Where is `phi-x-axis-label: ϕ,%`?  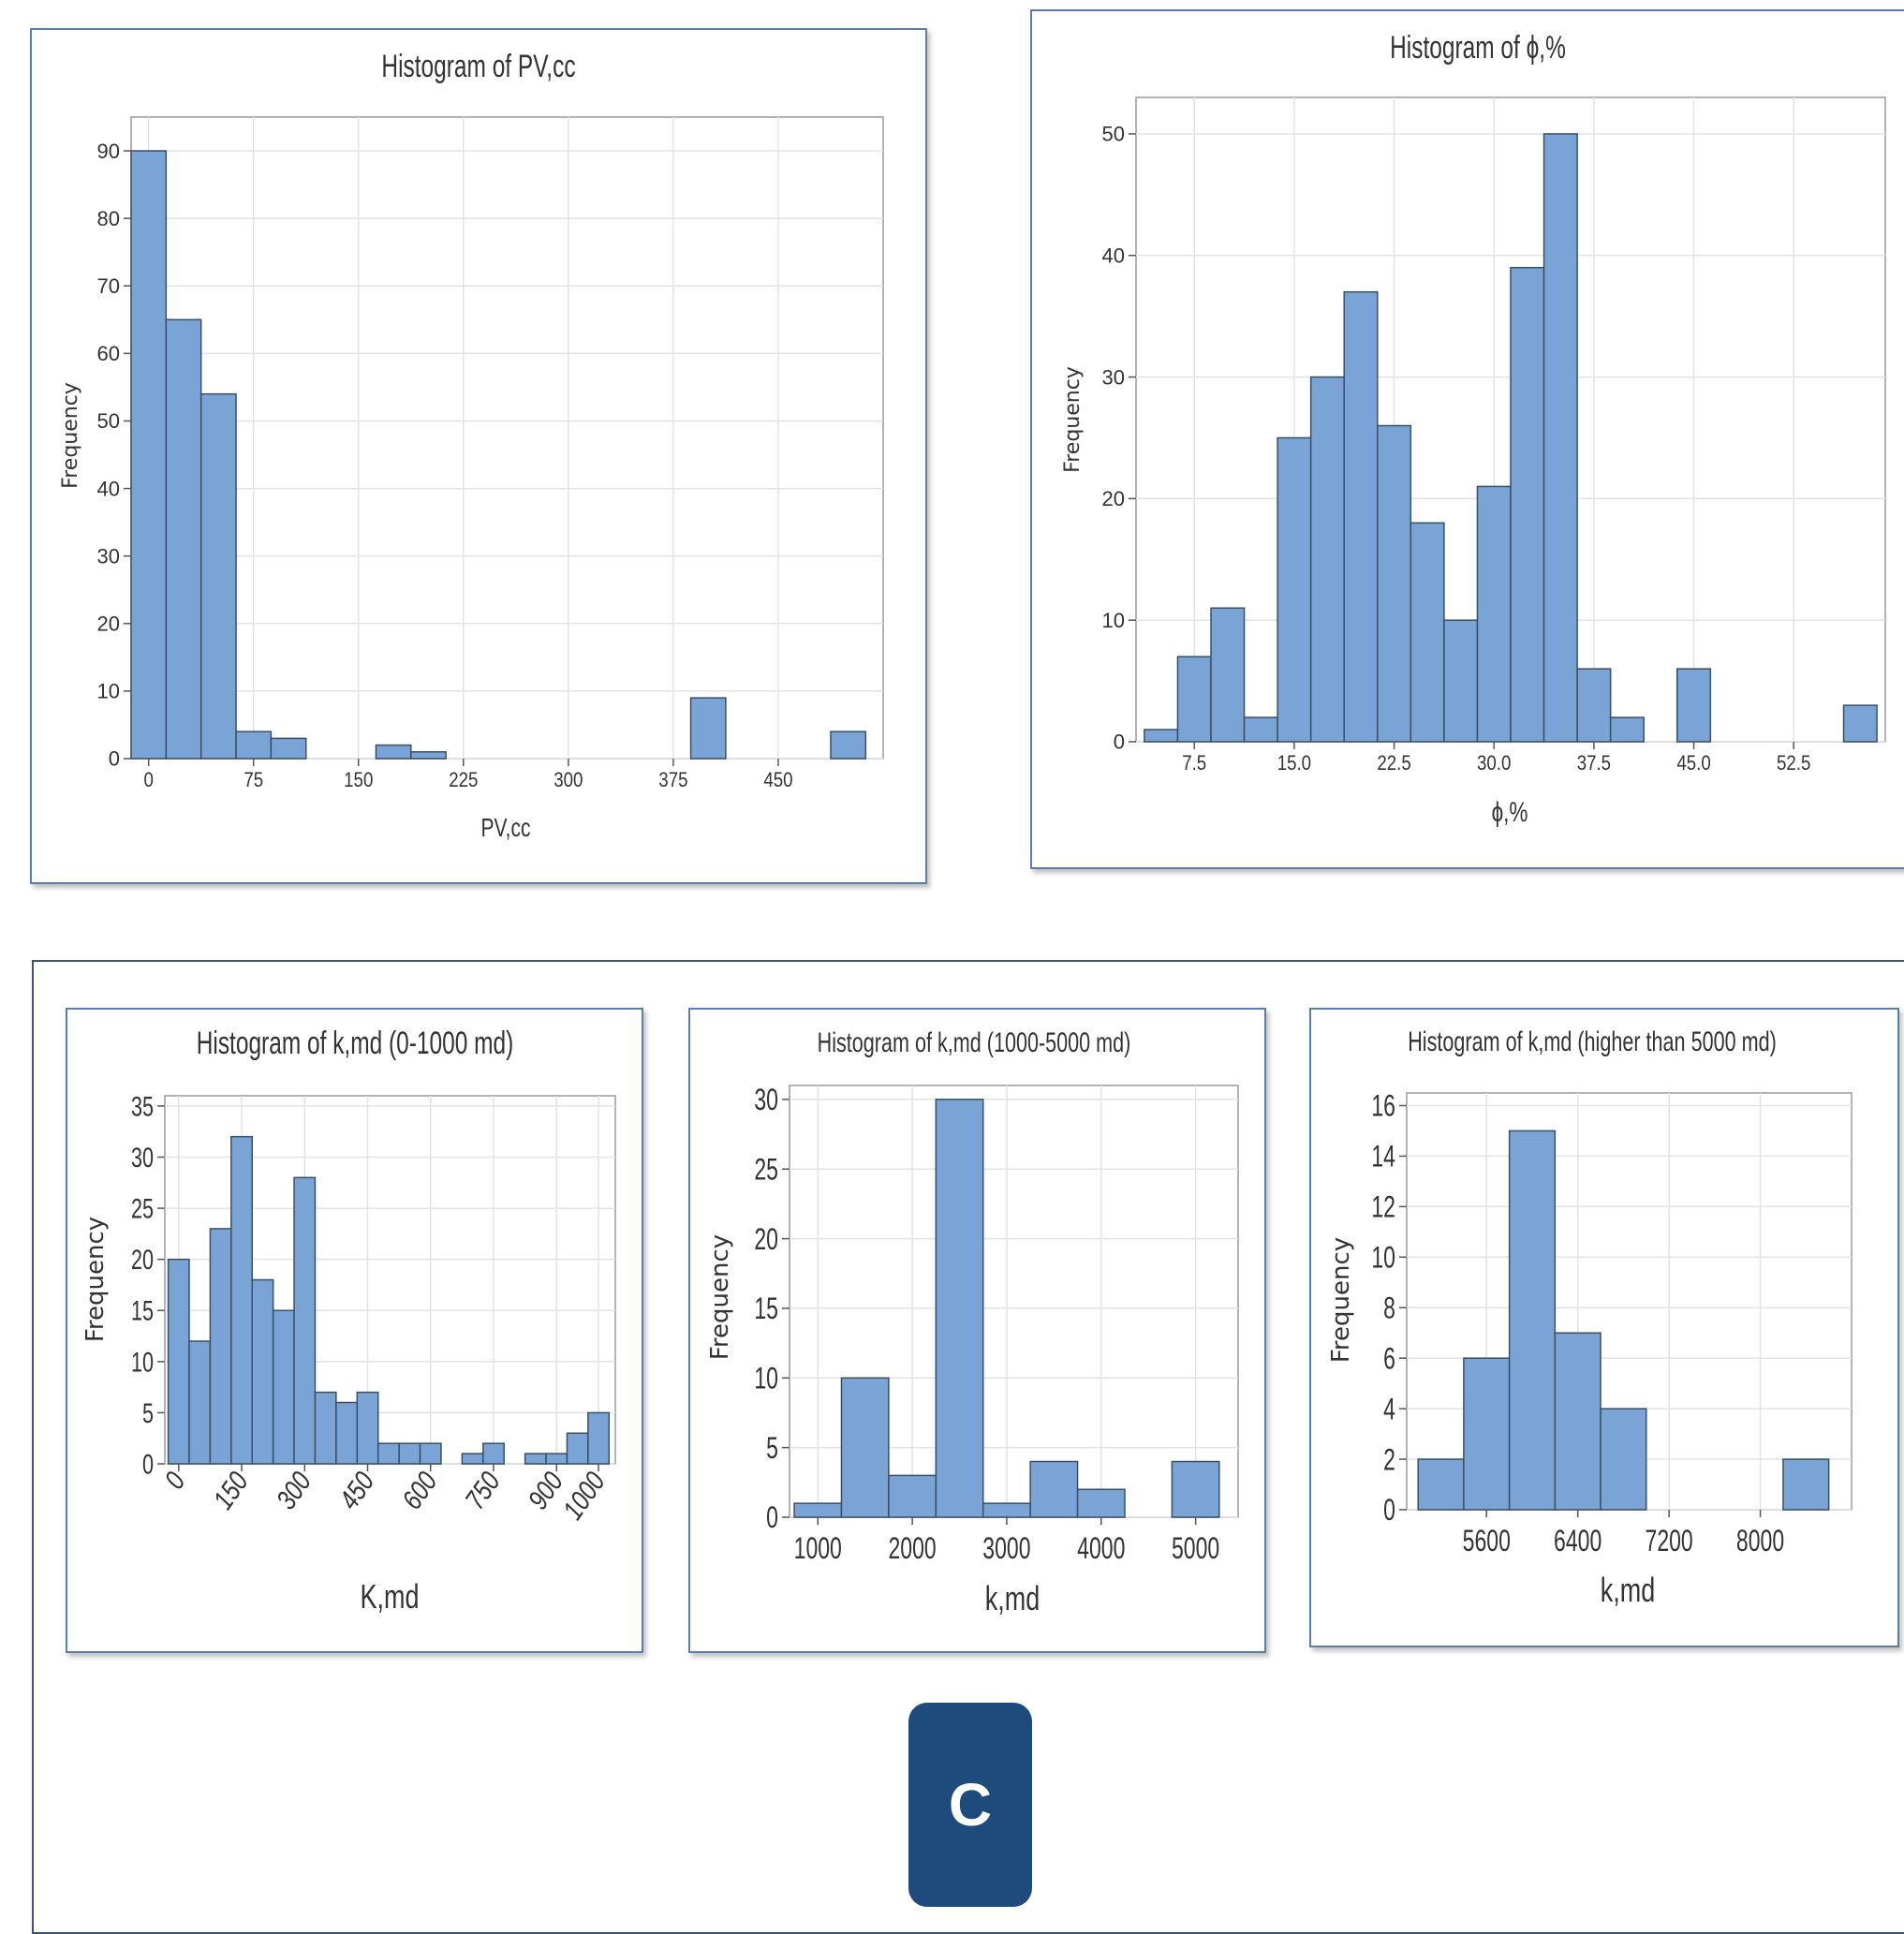
phi-x-axis-label: ϕ,% is located at coordinates (1510, 812).